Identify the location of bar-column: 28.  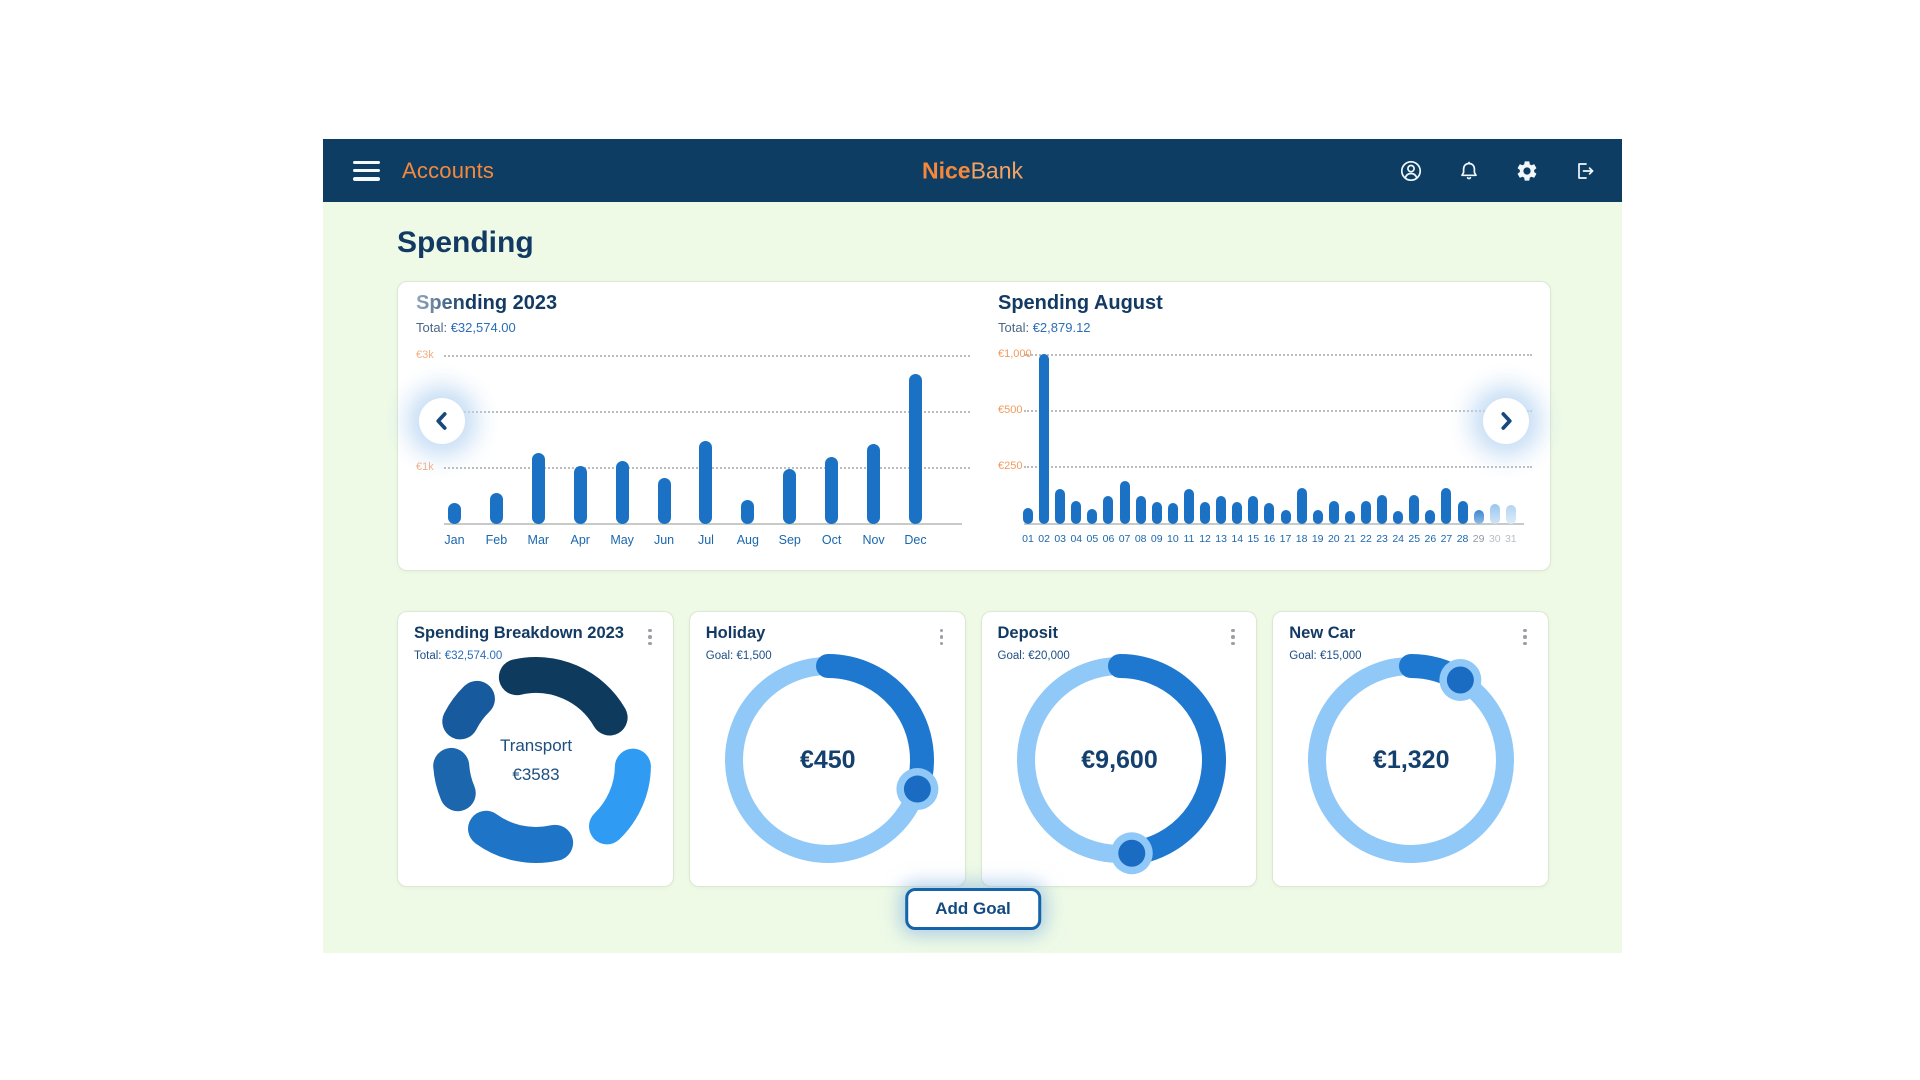
(1462, 443).